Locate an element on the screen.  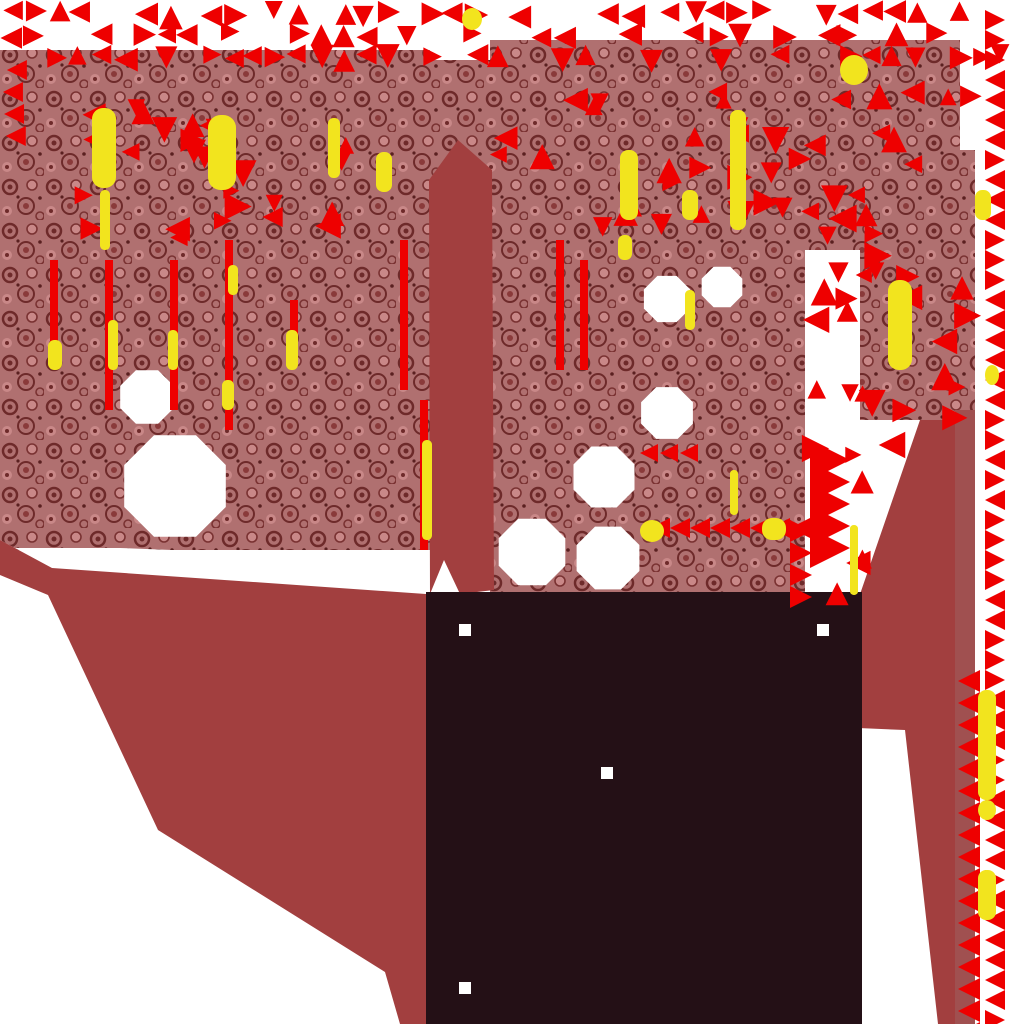
yellow-dot-marker is located at coordinates (992, 375).